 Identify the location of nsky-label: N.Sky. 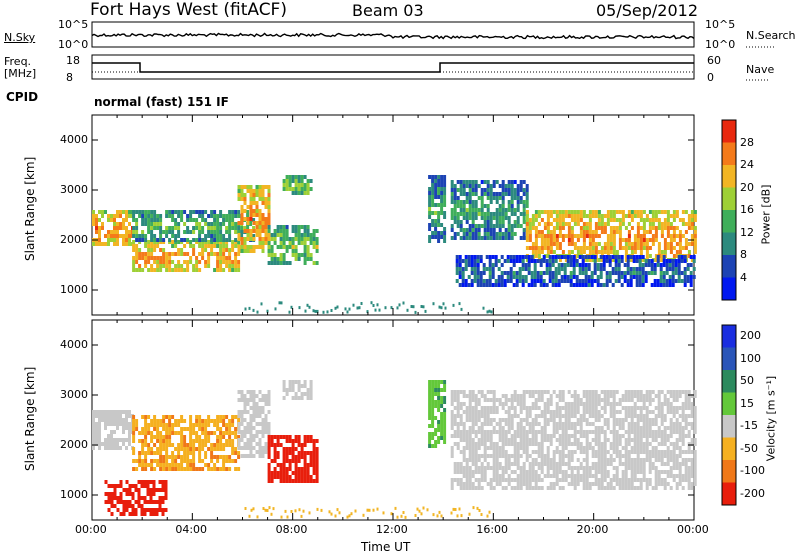
(20, 37).